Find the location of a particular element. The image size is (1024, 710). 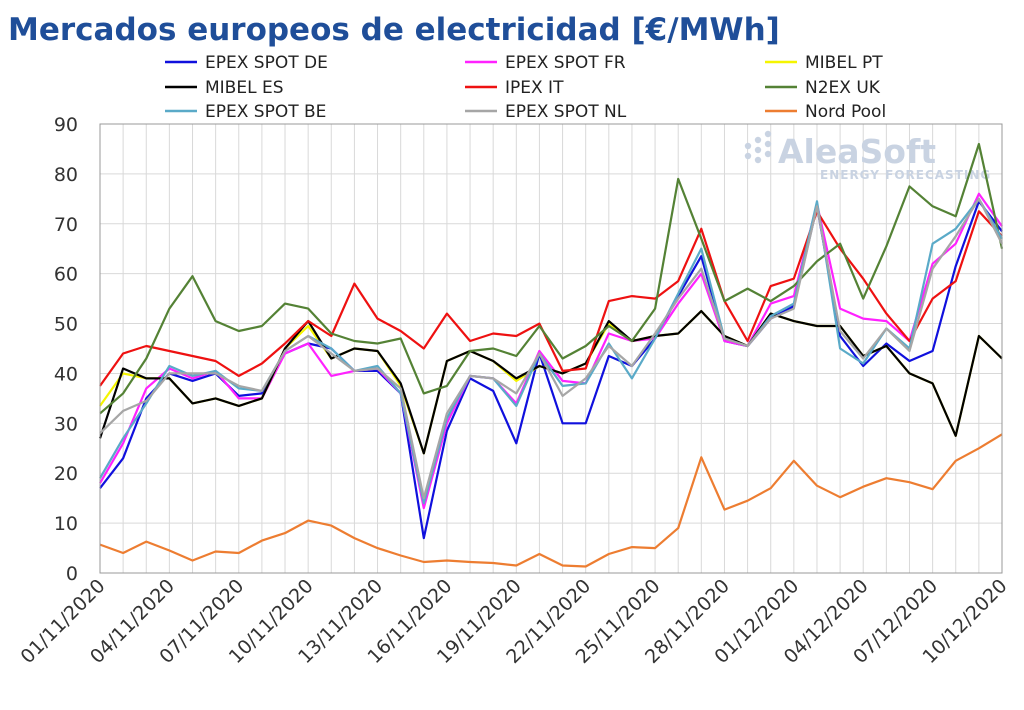

aleasoft-logo-icon is located at coordinates (758, 147).